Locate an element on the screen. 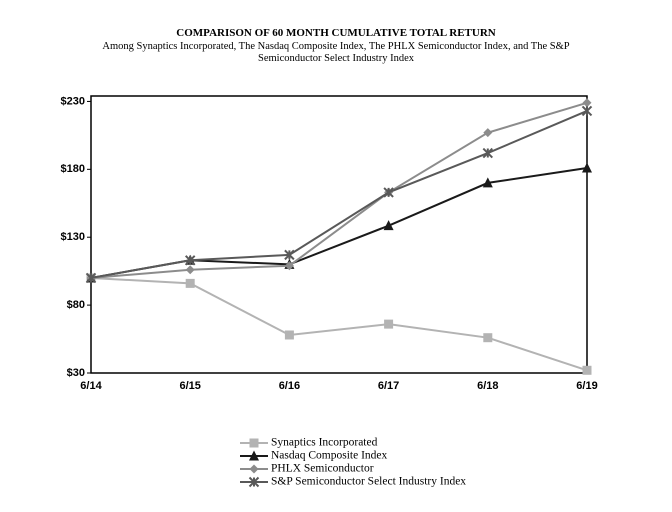 The height and width of the screenshot is (512, 672). y-tick-label: $80 is located at coordinates (76, 305).